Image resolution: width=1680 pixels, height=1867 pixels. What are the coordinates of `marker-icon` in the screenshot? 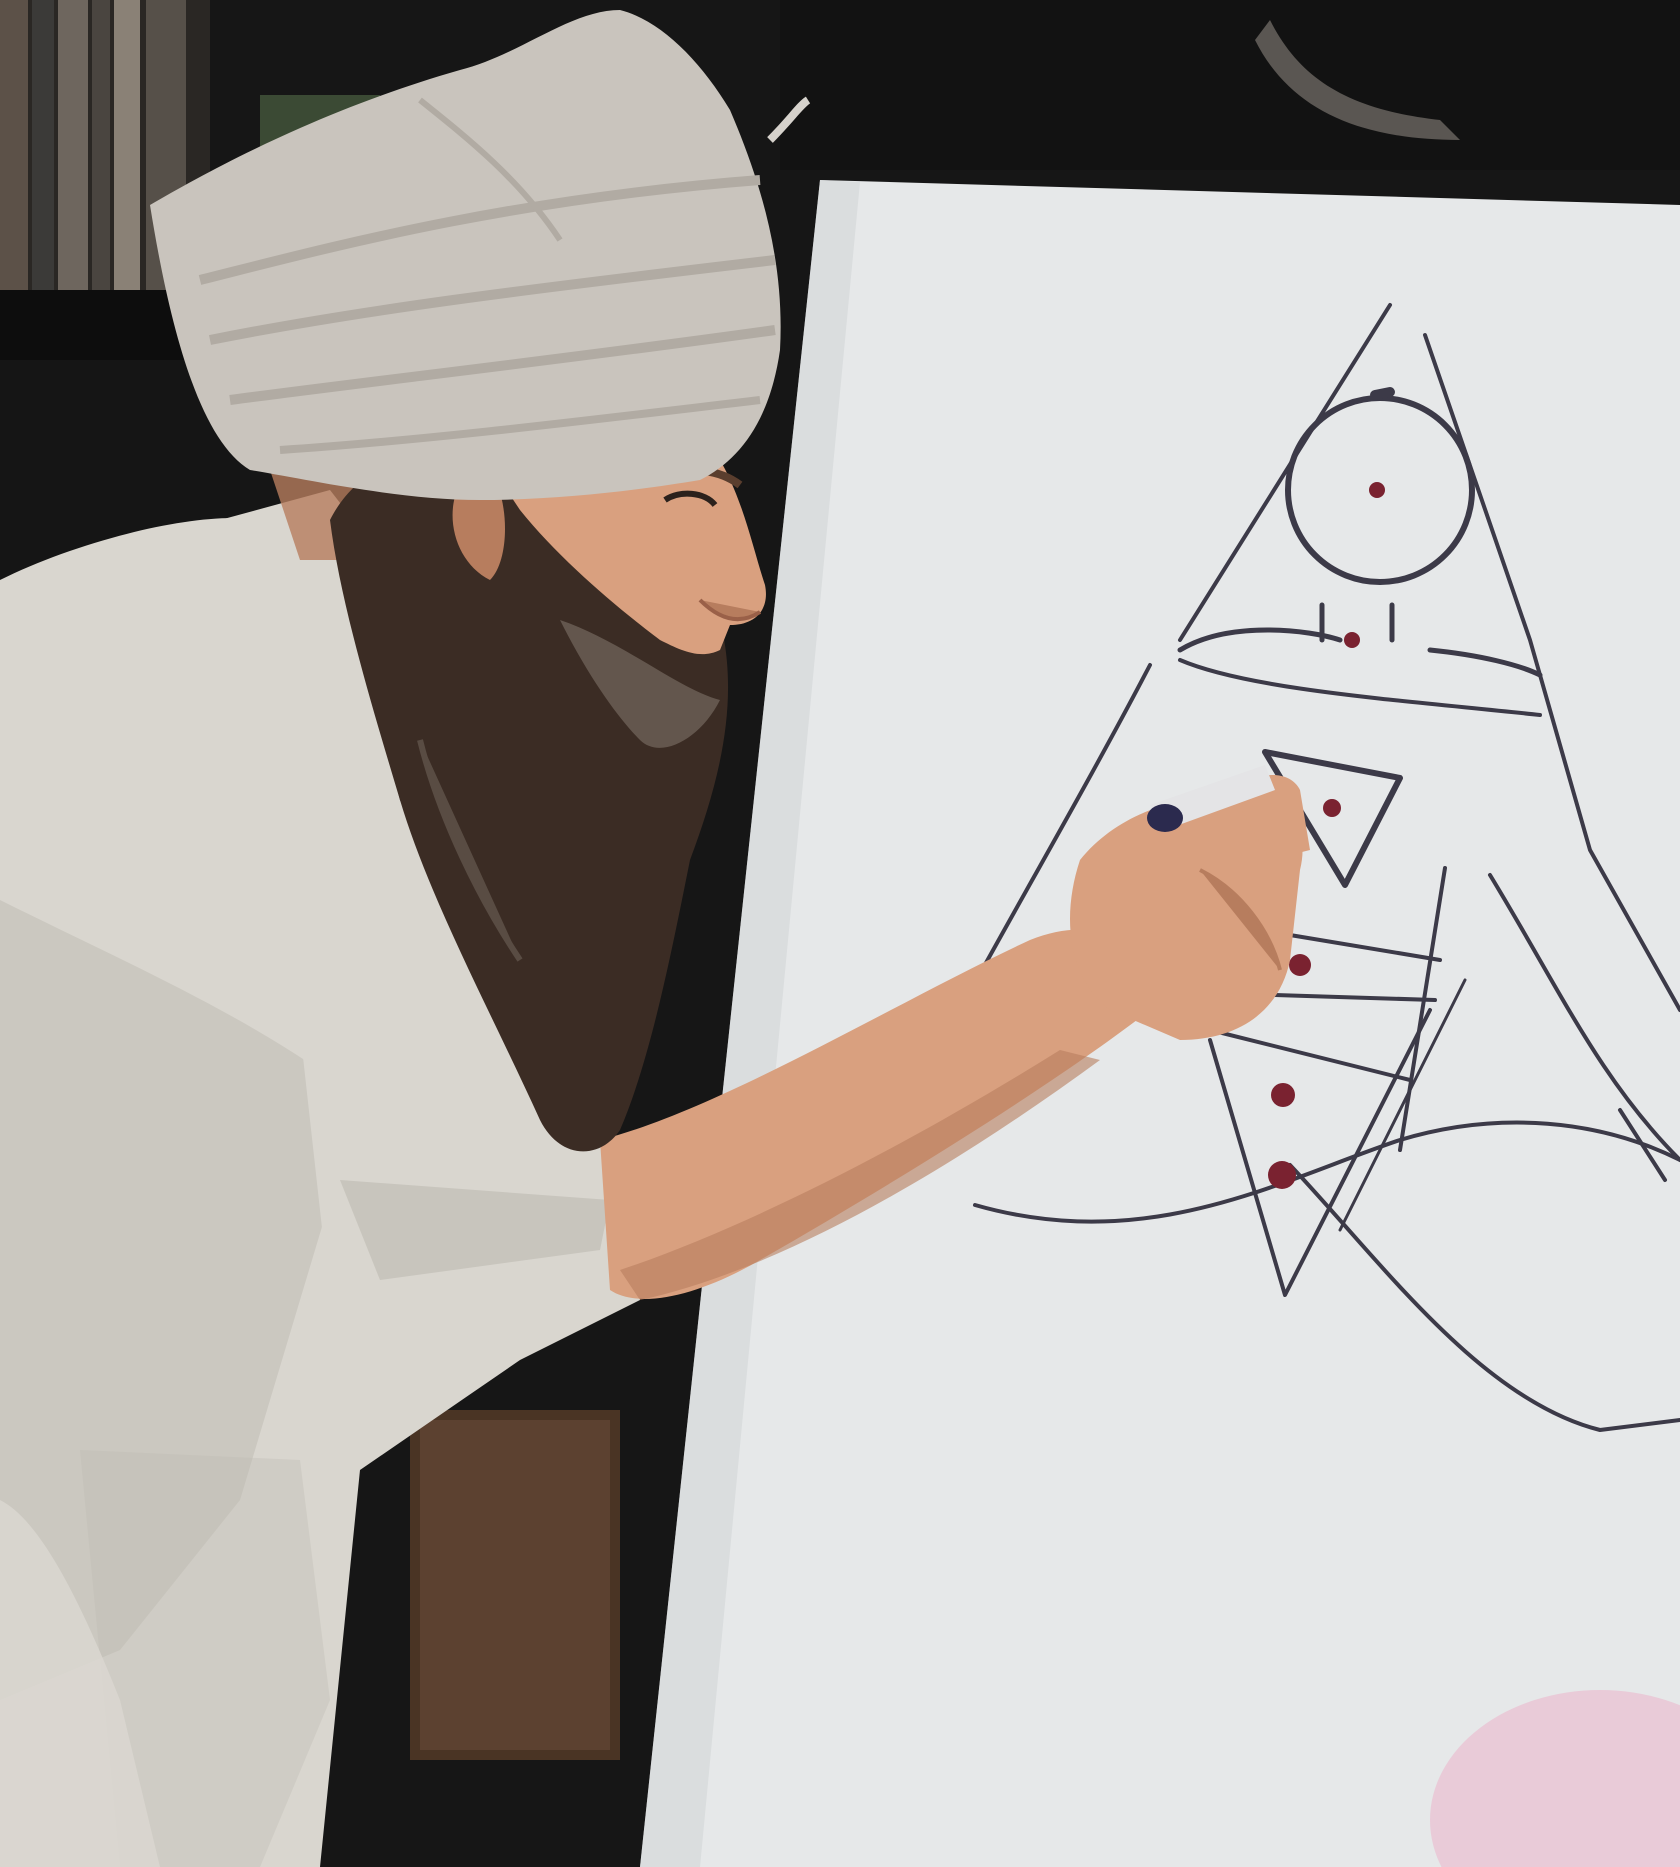 It's located at (1211, 798).